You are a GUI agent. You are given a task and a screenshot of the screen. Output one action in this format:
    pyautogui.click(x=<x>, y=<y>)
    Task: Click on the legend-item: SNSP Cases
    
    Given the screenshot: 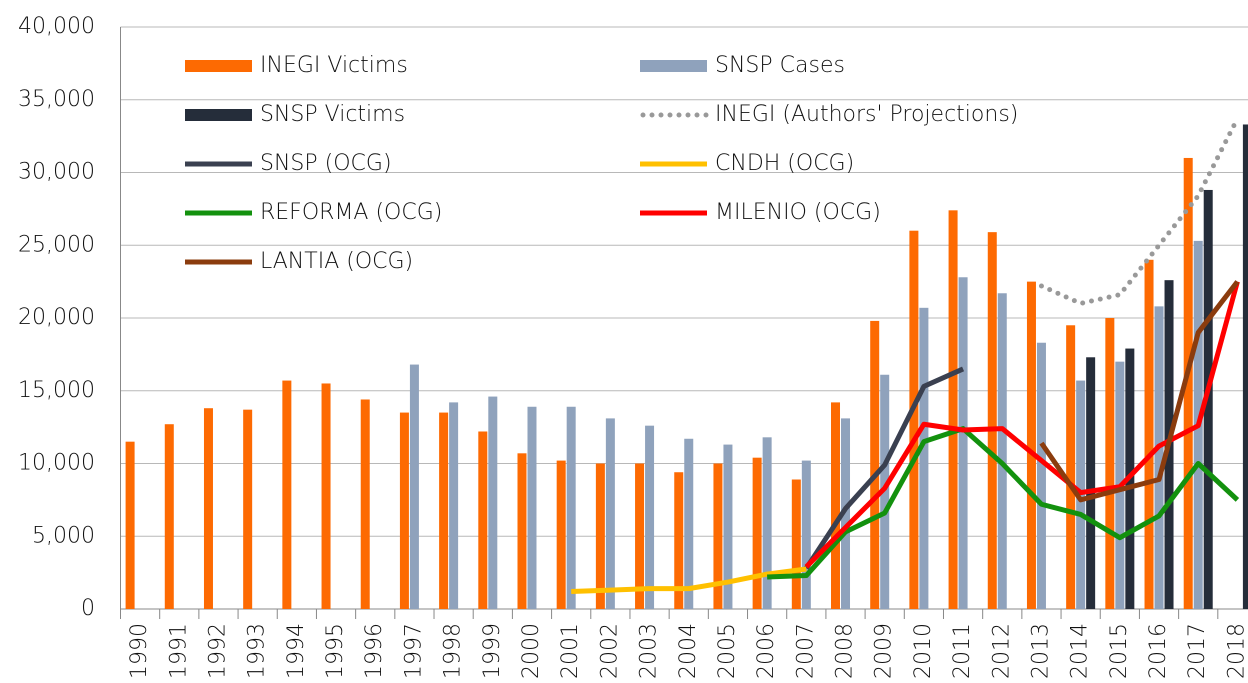 What is the action you would take?
    pyautogui.click(x=742, y=65)
    